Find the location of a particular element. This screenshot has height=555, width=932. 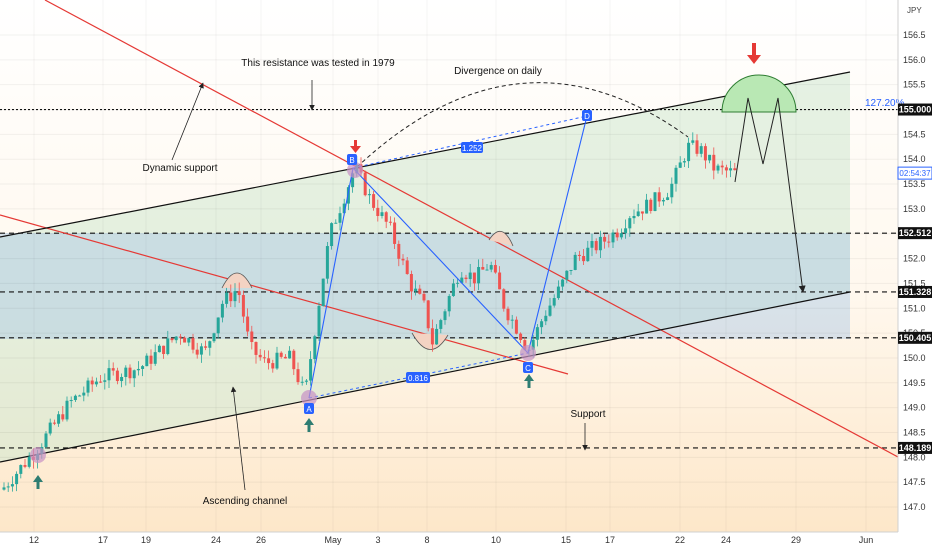

measure-line-bd is located at coordinates (470, 142).